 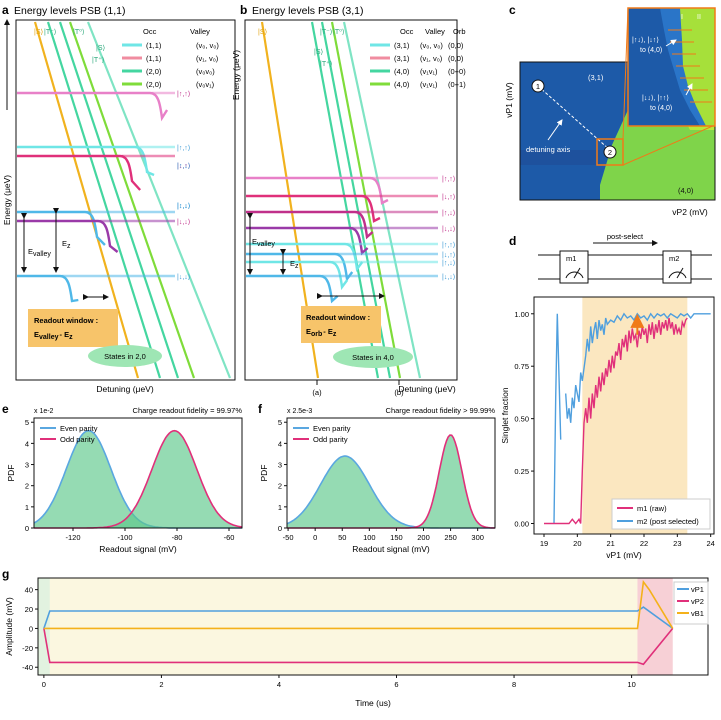 What do you see at coordinates (651, 50) in the screenshot?
I see `panel-c-inset-text1b: to (4,0)` at bounding box center [651, 50].